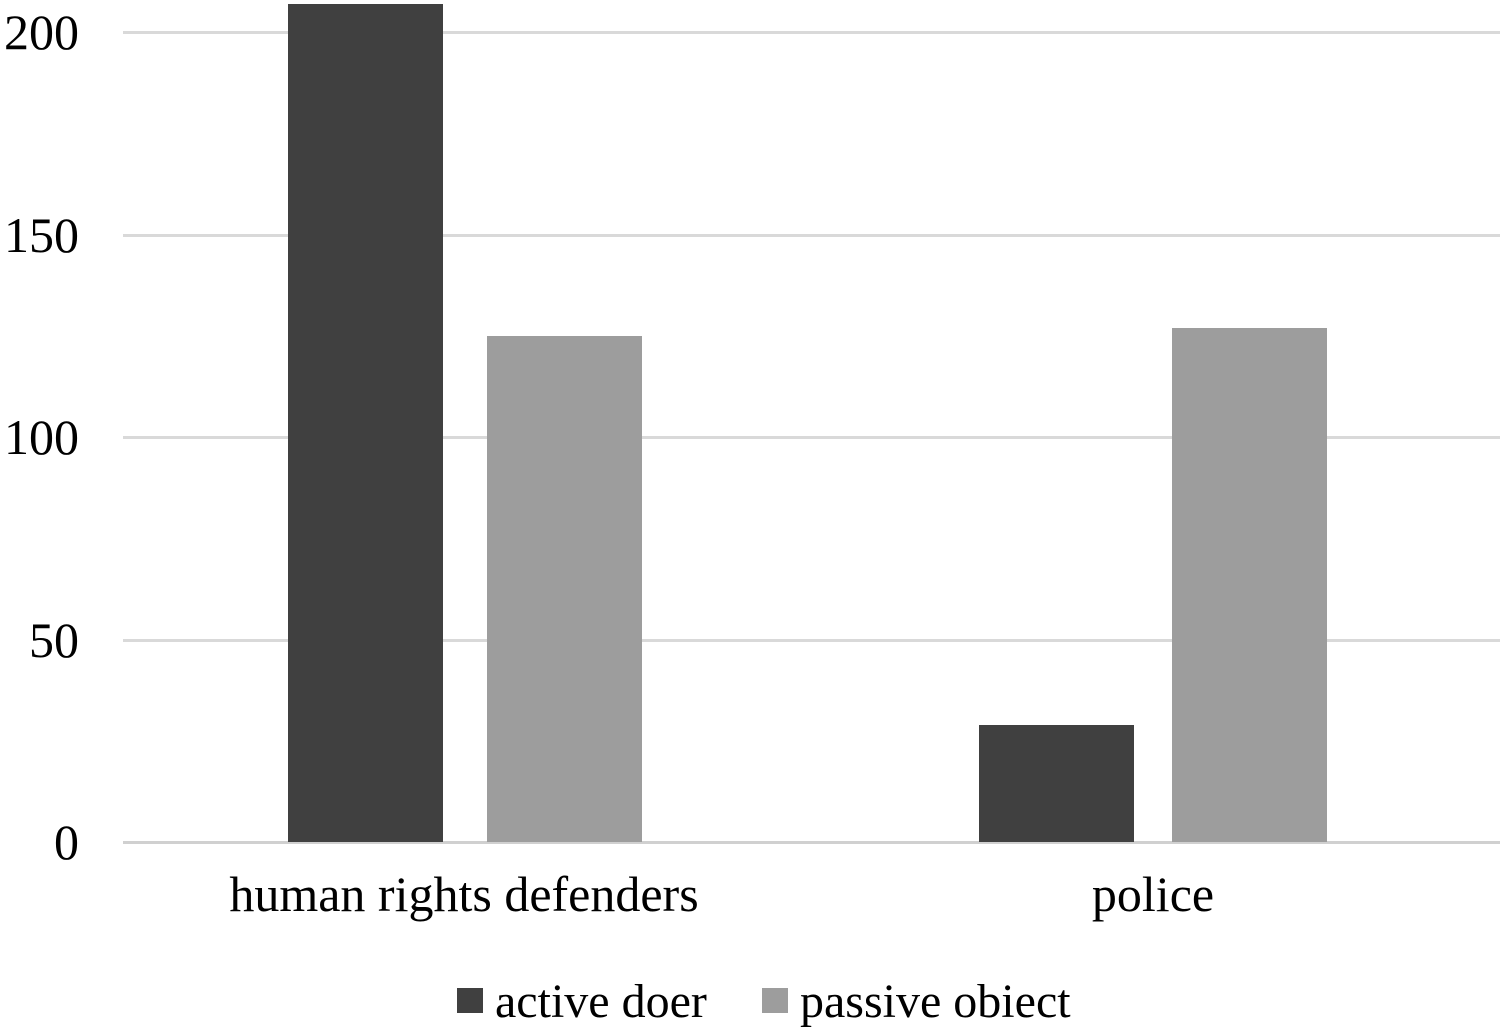  What do you see at coordinates (41, 234) in the screenshot?
I see `y-tick-label-150: 150` at bounding box center [41, 234].